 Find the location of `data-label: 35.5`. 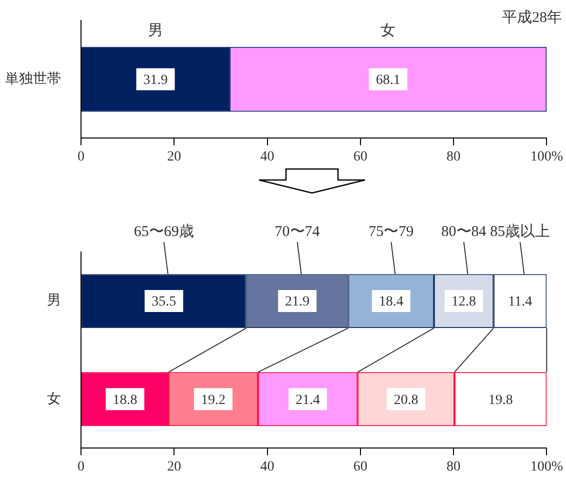

data-label: 35.5 is located at coordinates (164, 302).